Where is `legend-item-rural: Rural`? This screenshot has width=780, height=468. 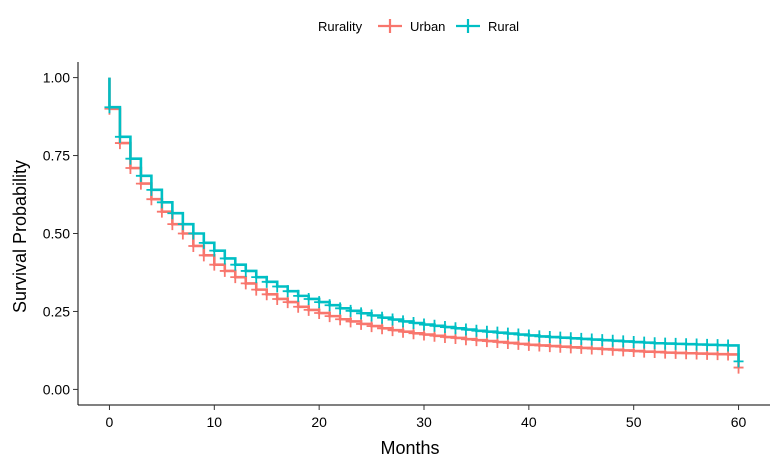 legend-item-rural: Rural is located at coordinates (487, 26).